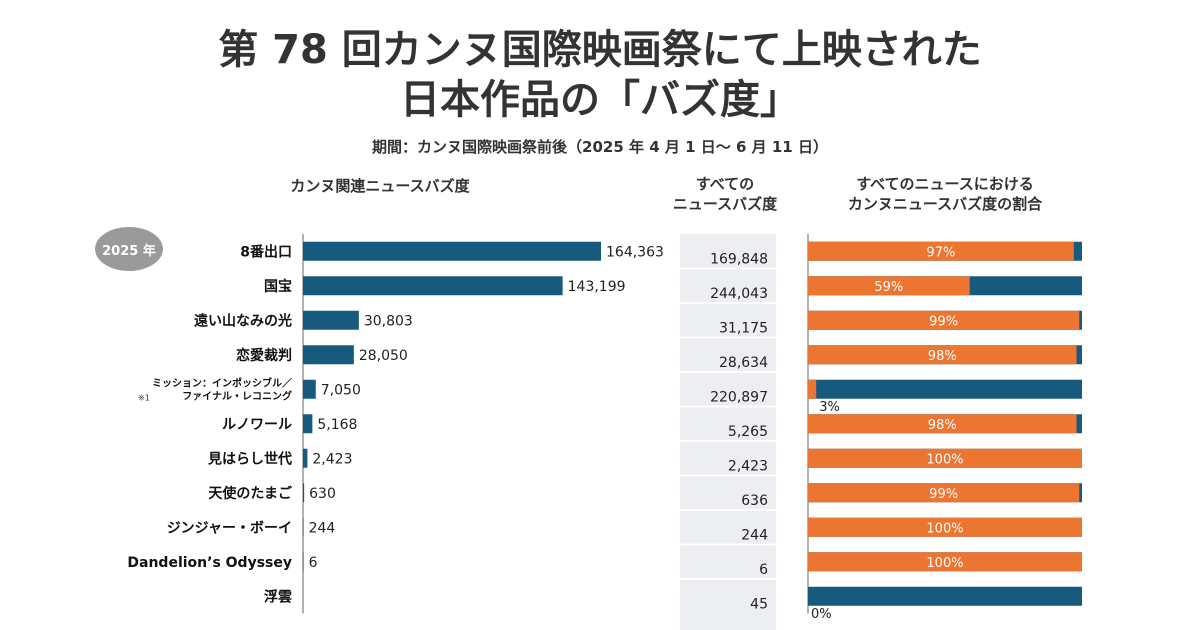 Image resolution: width=1200 pixels, height=630 pixels. I want to click on total-buzz-column-background, so click(728, 432).